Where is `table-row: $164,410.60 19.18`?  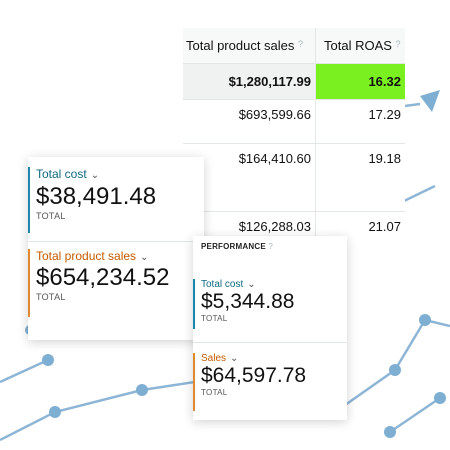
table-row: $164,410.60 19.18 is located at coordinates (294, 178).